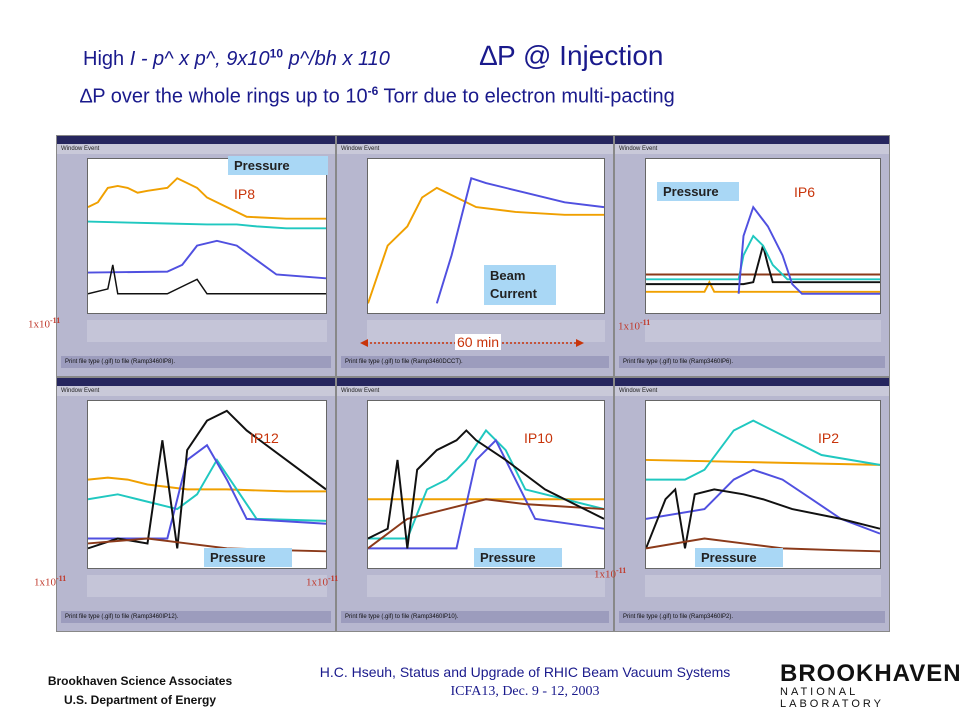 Image resolution: width=960 pixels, height=720 pixels. I want to click on scale-ip12: 1x10⁻¹¹, so click(50, 581).